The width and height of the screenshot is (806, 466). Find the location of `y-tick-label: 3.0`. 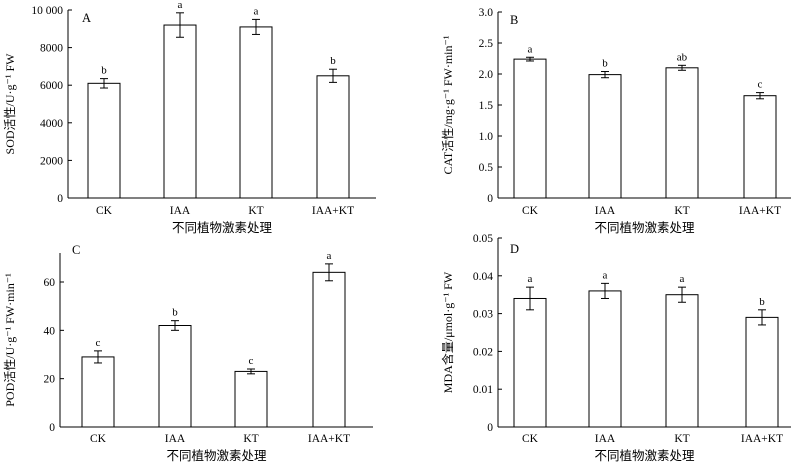

y-tick-label: 3.0 is located at coordinates (486, 13).